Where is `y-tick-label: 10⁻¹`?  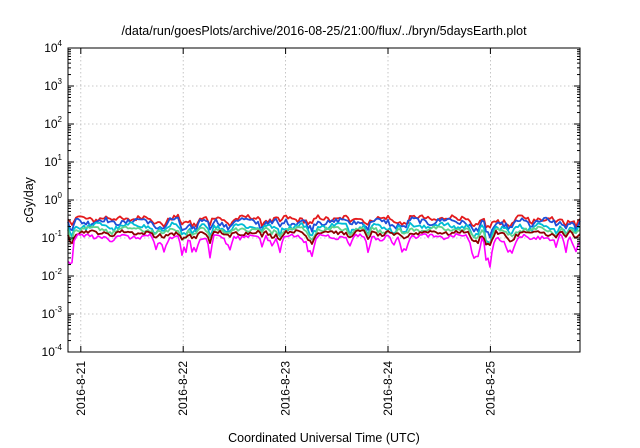 y-tick-label: 10⁻¹ is located at coordinates (52, 237).